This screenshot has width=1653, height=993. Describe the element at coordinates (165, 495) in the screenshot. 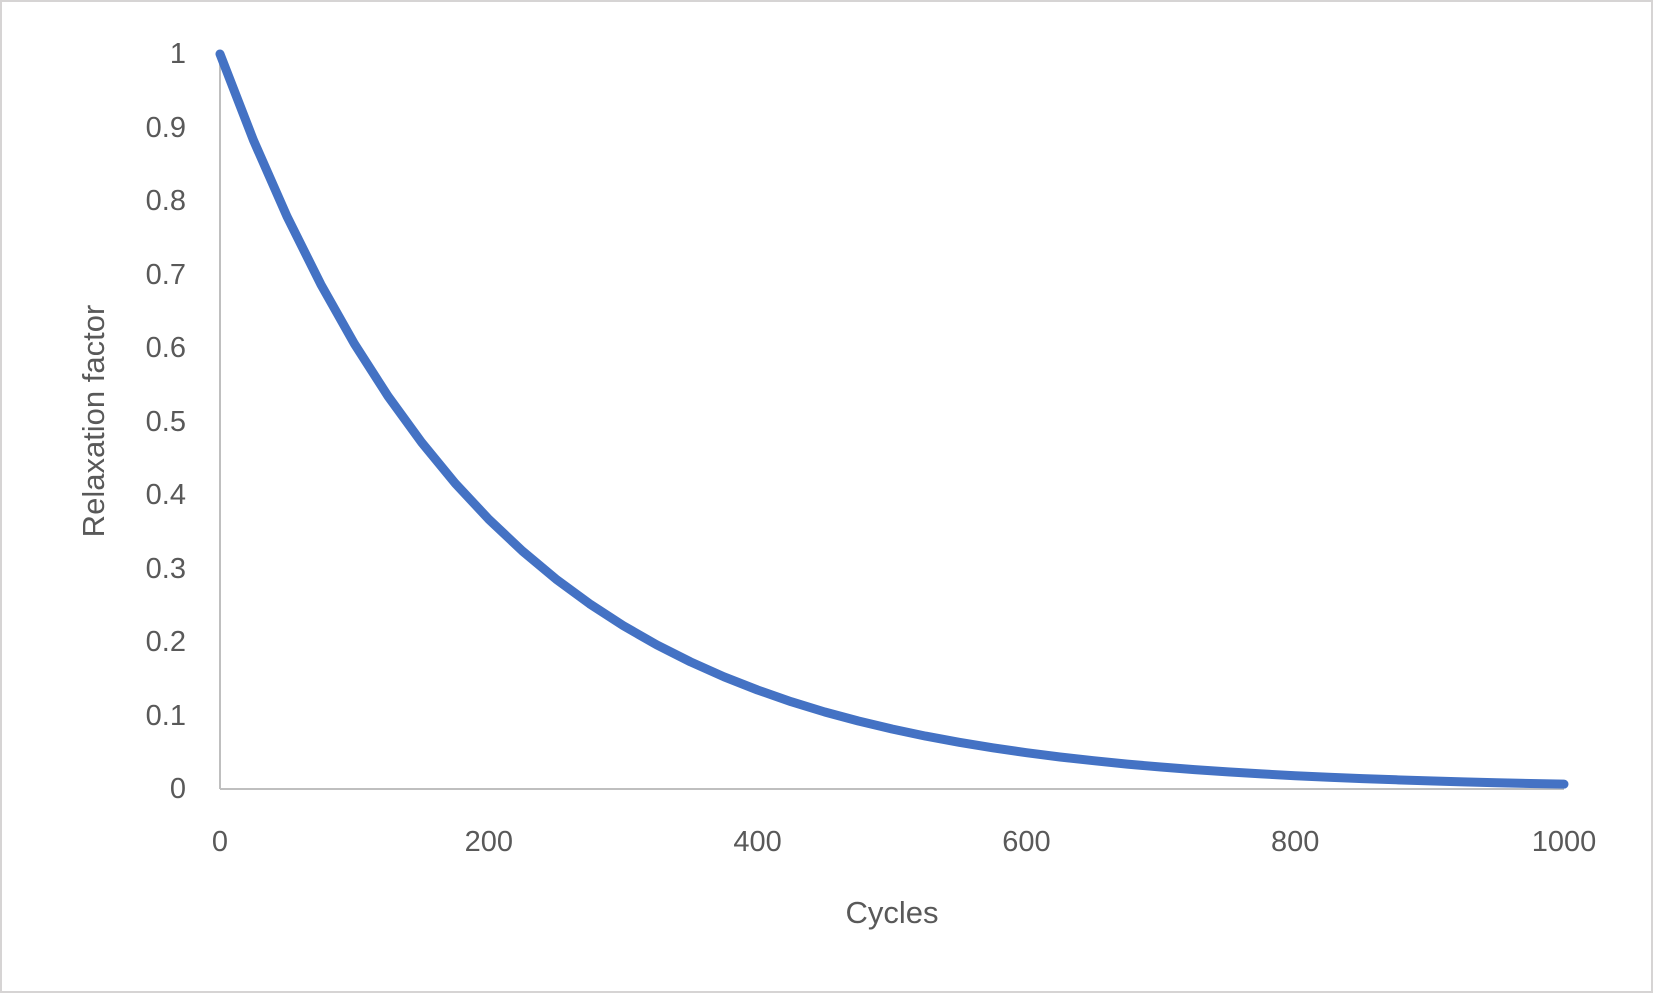

I see `y-tick-label: 0.4` at that location.